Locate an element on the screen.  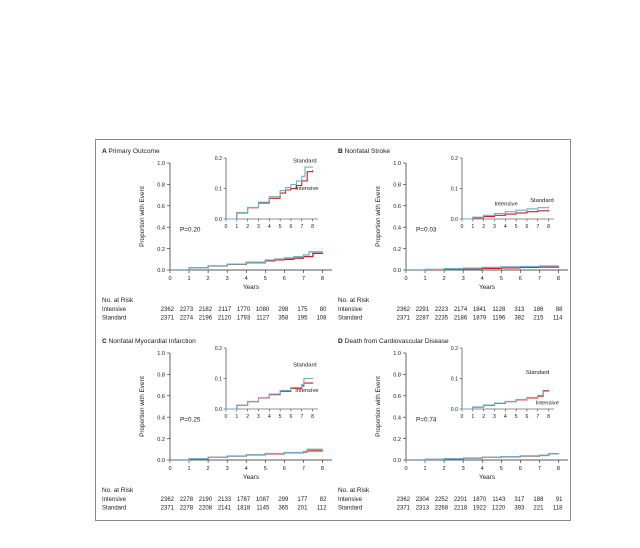
at-risk-value: 365 is located at coordinates (283, 509).